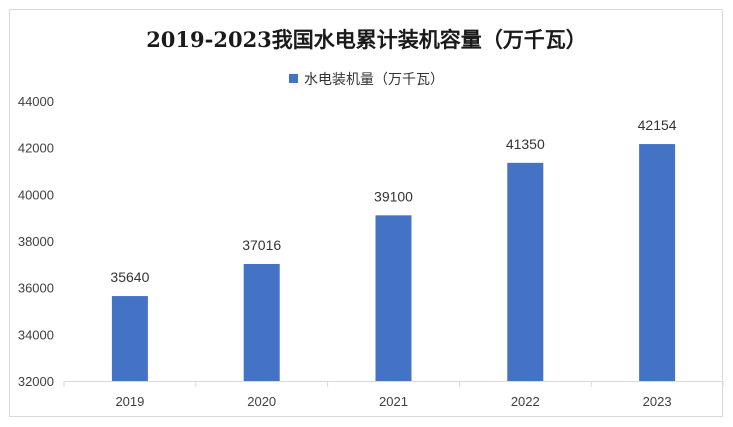 The height and width of the screenshot is (427, 733). What do you see at coordinates (657, 262) in the screenshot?
I see `bar-2023` at bounding box center [657, 262].